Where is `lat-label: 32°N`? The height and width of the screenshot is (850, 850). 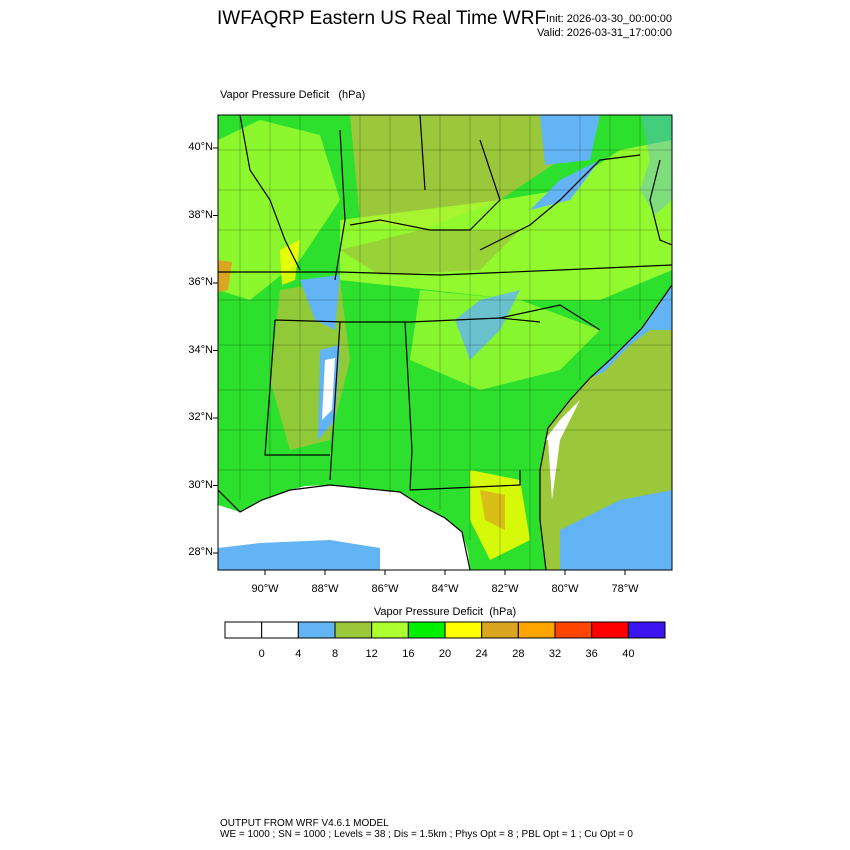
lat-label: 32°N is located at coordinates (200, 417).